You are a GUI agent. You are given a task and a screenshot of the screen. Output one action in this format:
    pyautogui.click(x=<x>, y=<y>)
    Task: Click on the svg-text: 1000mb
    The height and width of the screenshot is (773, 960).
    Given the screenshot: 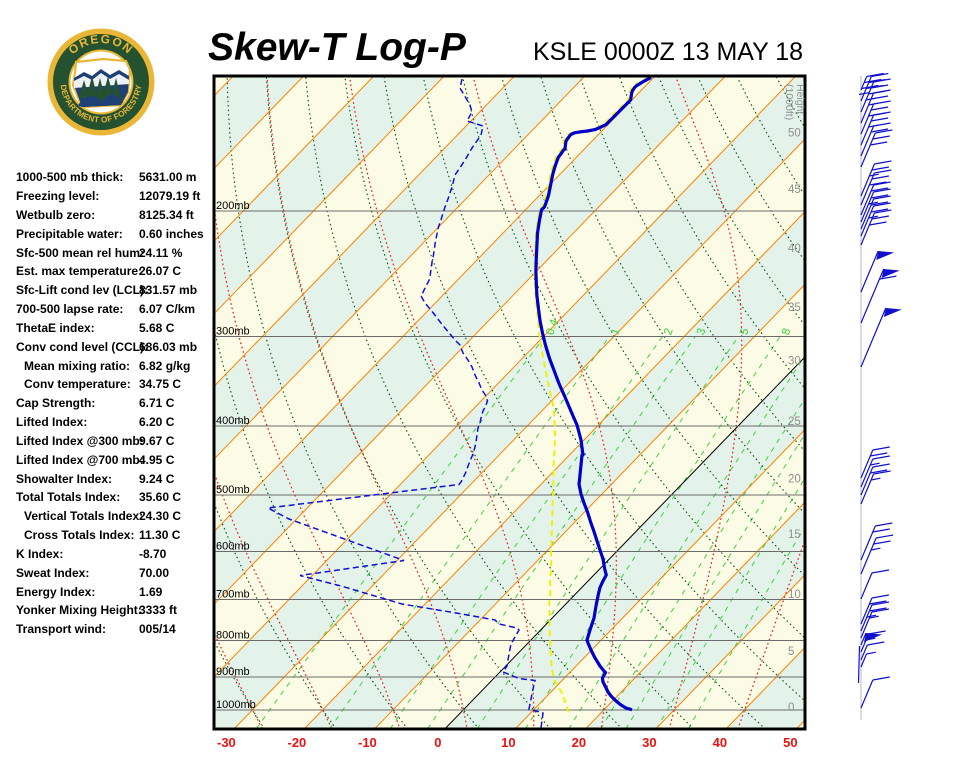 What is the action you would take?
    pyautogui.click(x=236, y=705)
    